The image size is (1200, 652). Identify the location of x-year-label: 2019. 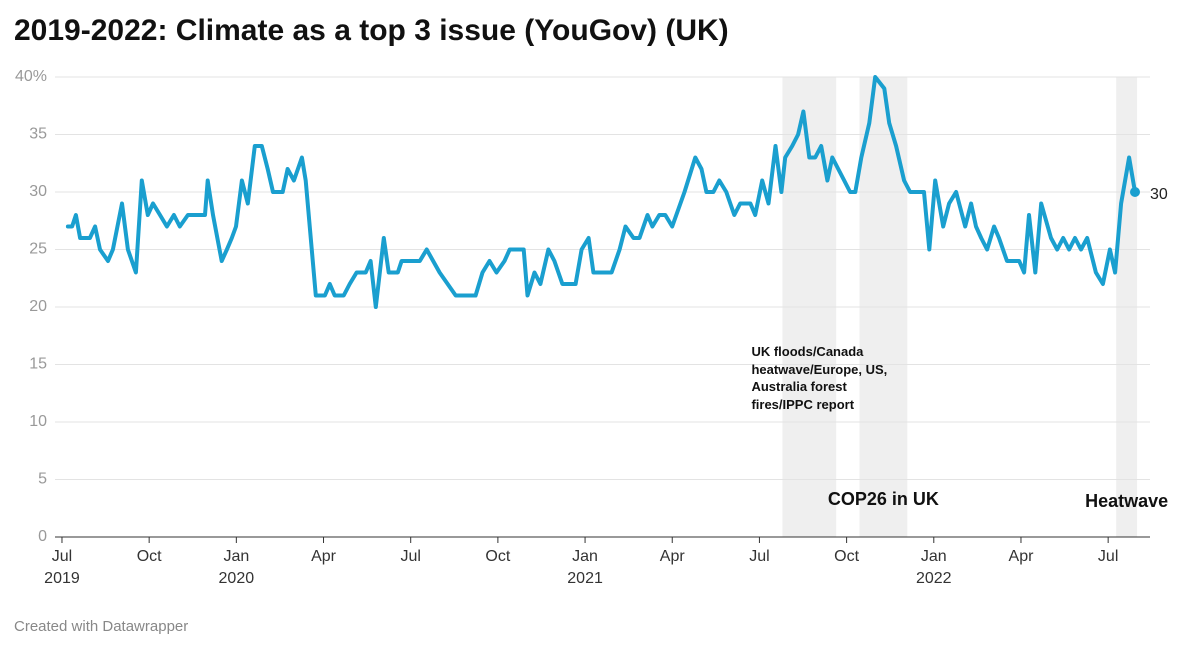
(62, 578).